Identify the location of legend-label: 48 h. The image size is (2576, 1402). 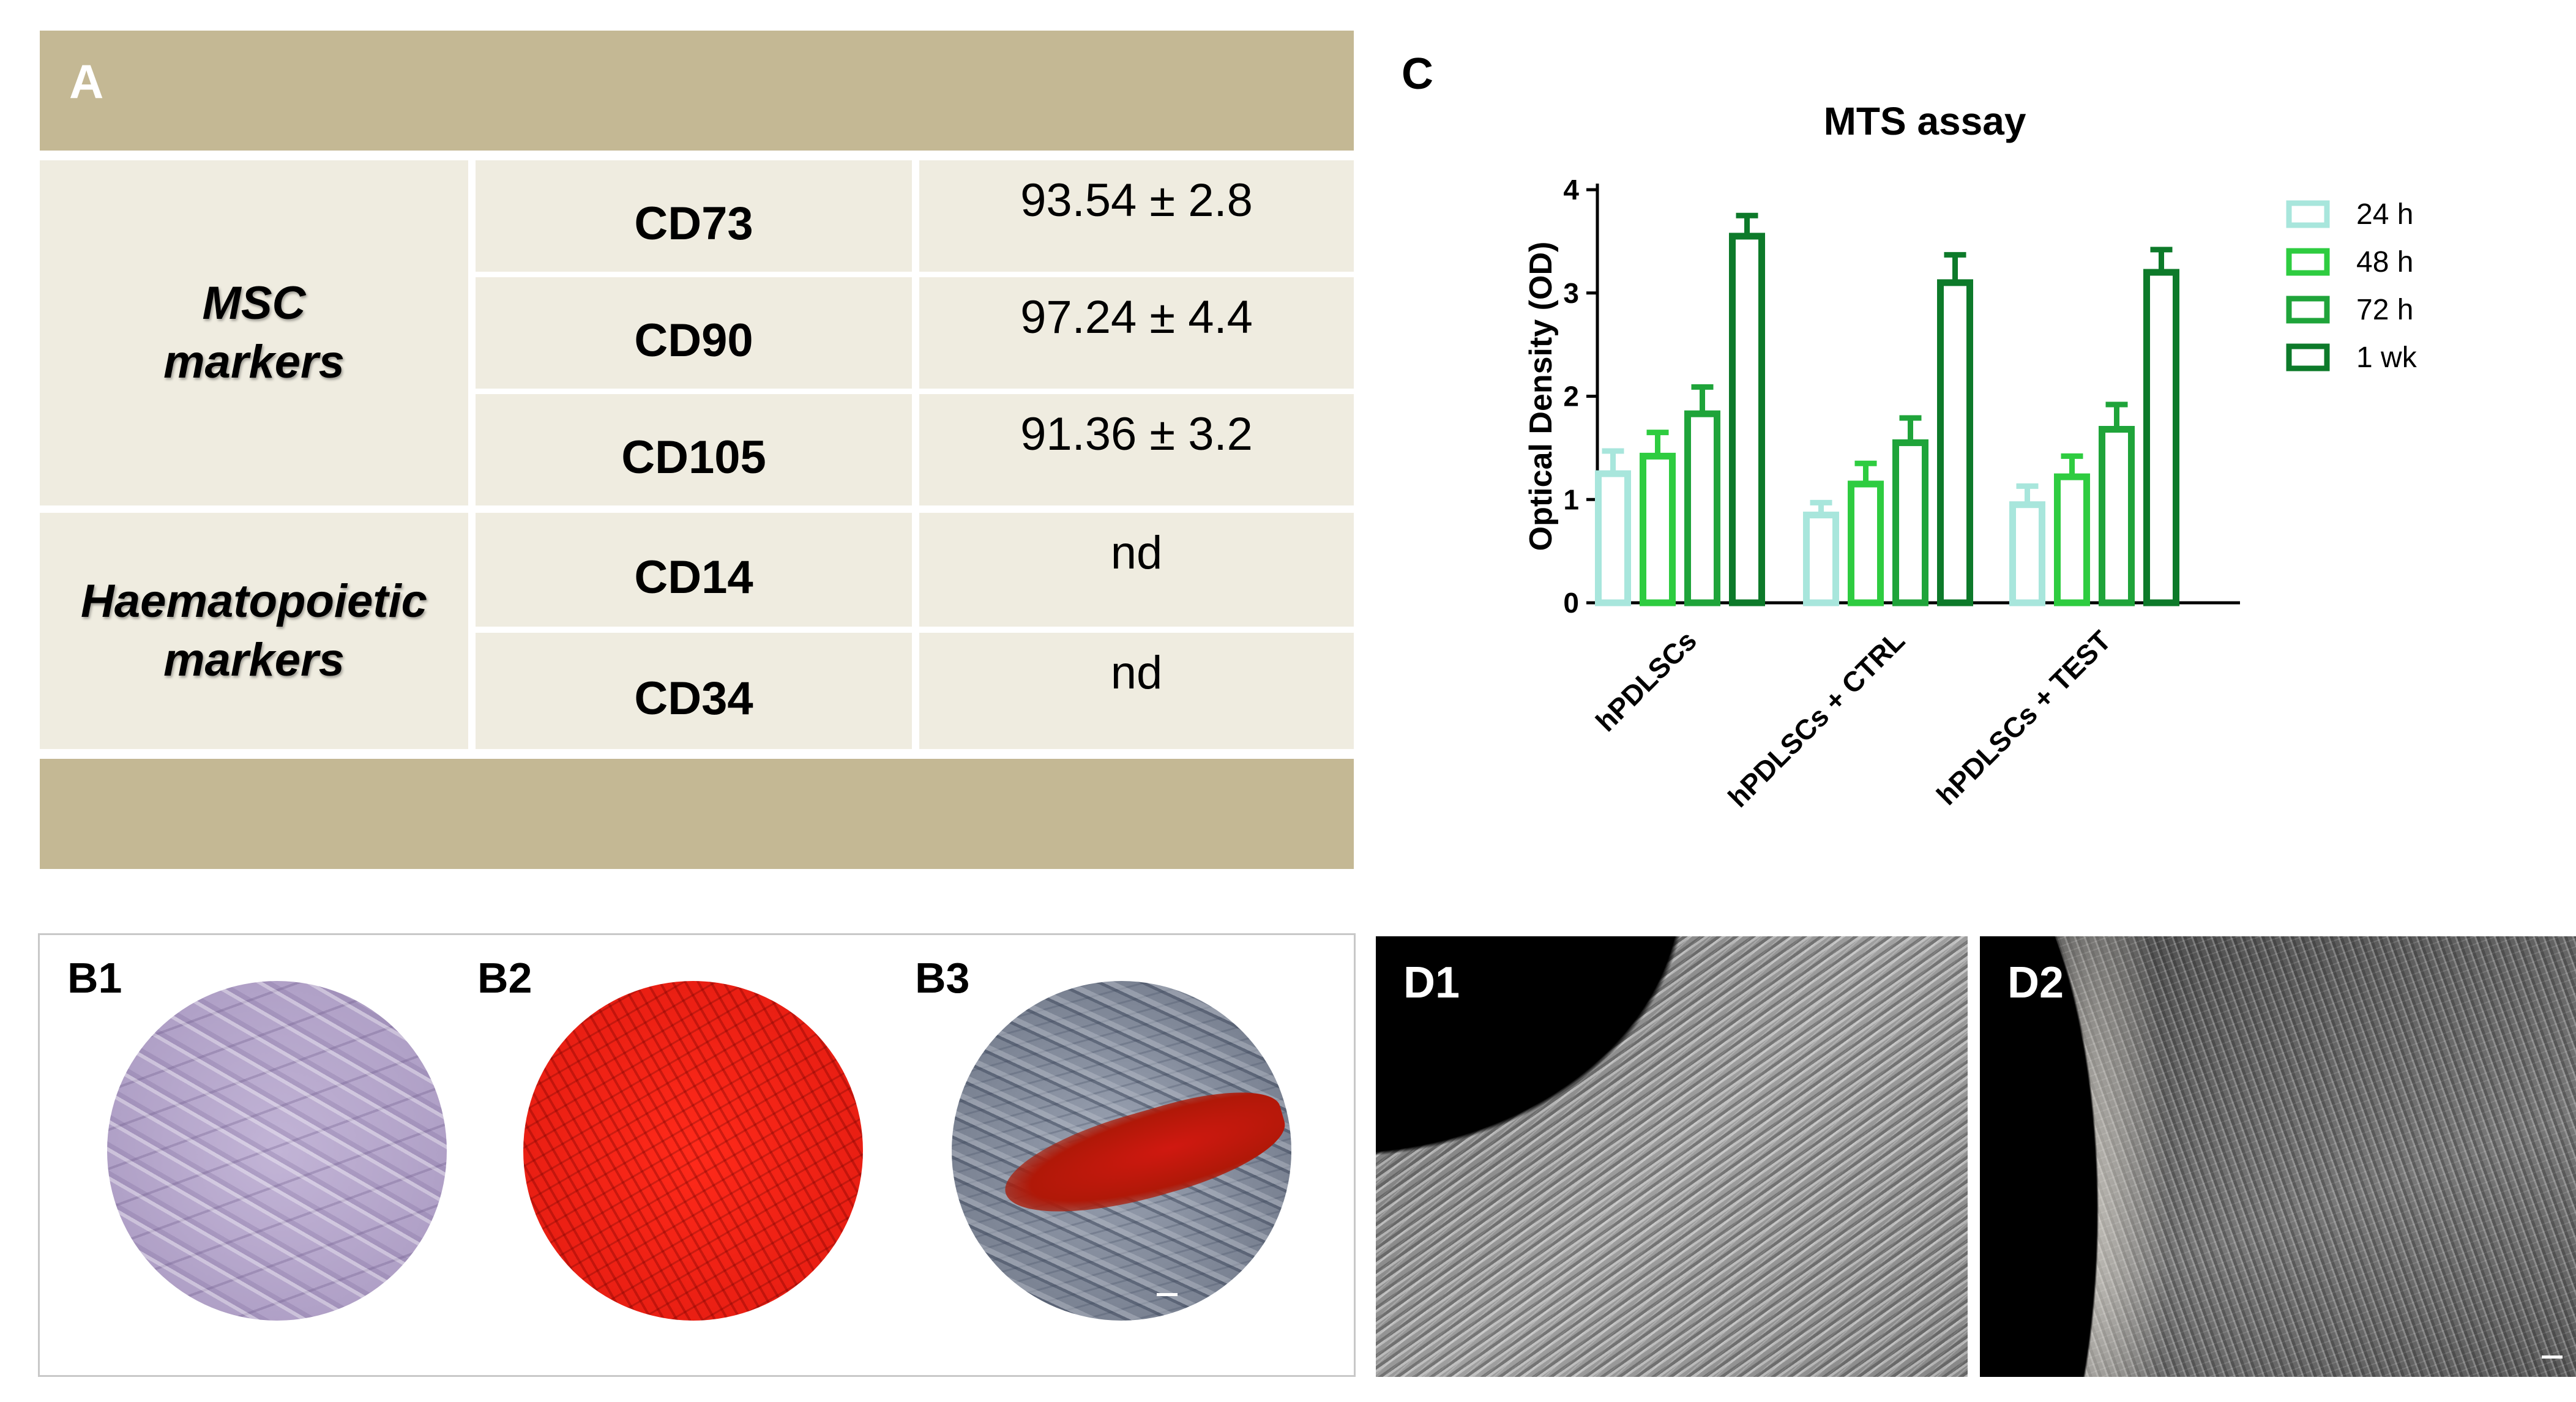
(2384, 262).